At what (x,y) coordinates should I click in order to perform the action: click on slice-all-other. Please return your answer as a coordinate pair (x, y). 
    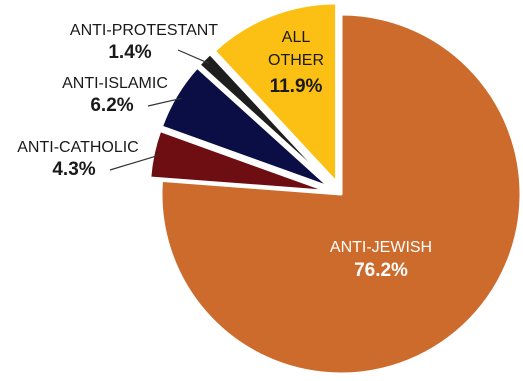
    Looking at the image, I should click on (275, 93).